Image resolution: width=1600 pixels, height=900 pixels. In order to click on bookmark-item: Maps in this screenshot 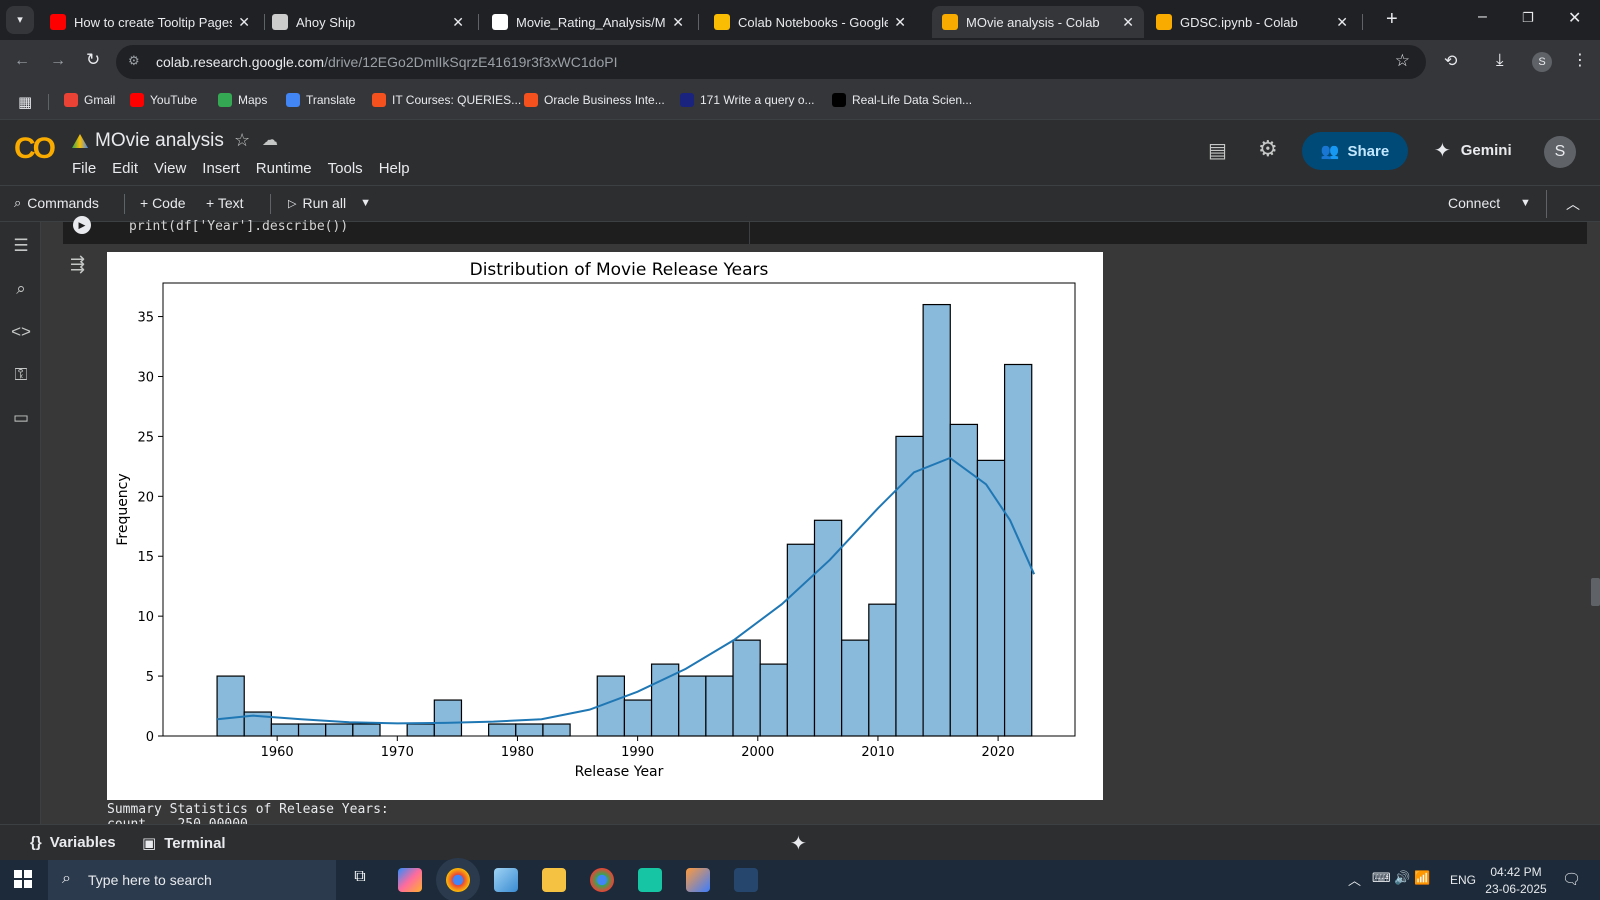, I will do `click(242, 100)`.